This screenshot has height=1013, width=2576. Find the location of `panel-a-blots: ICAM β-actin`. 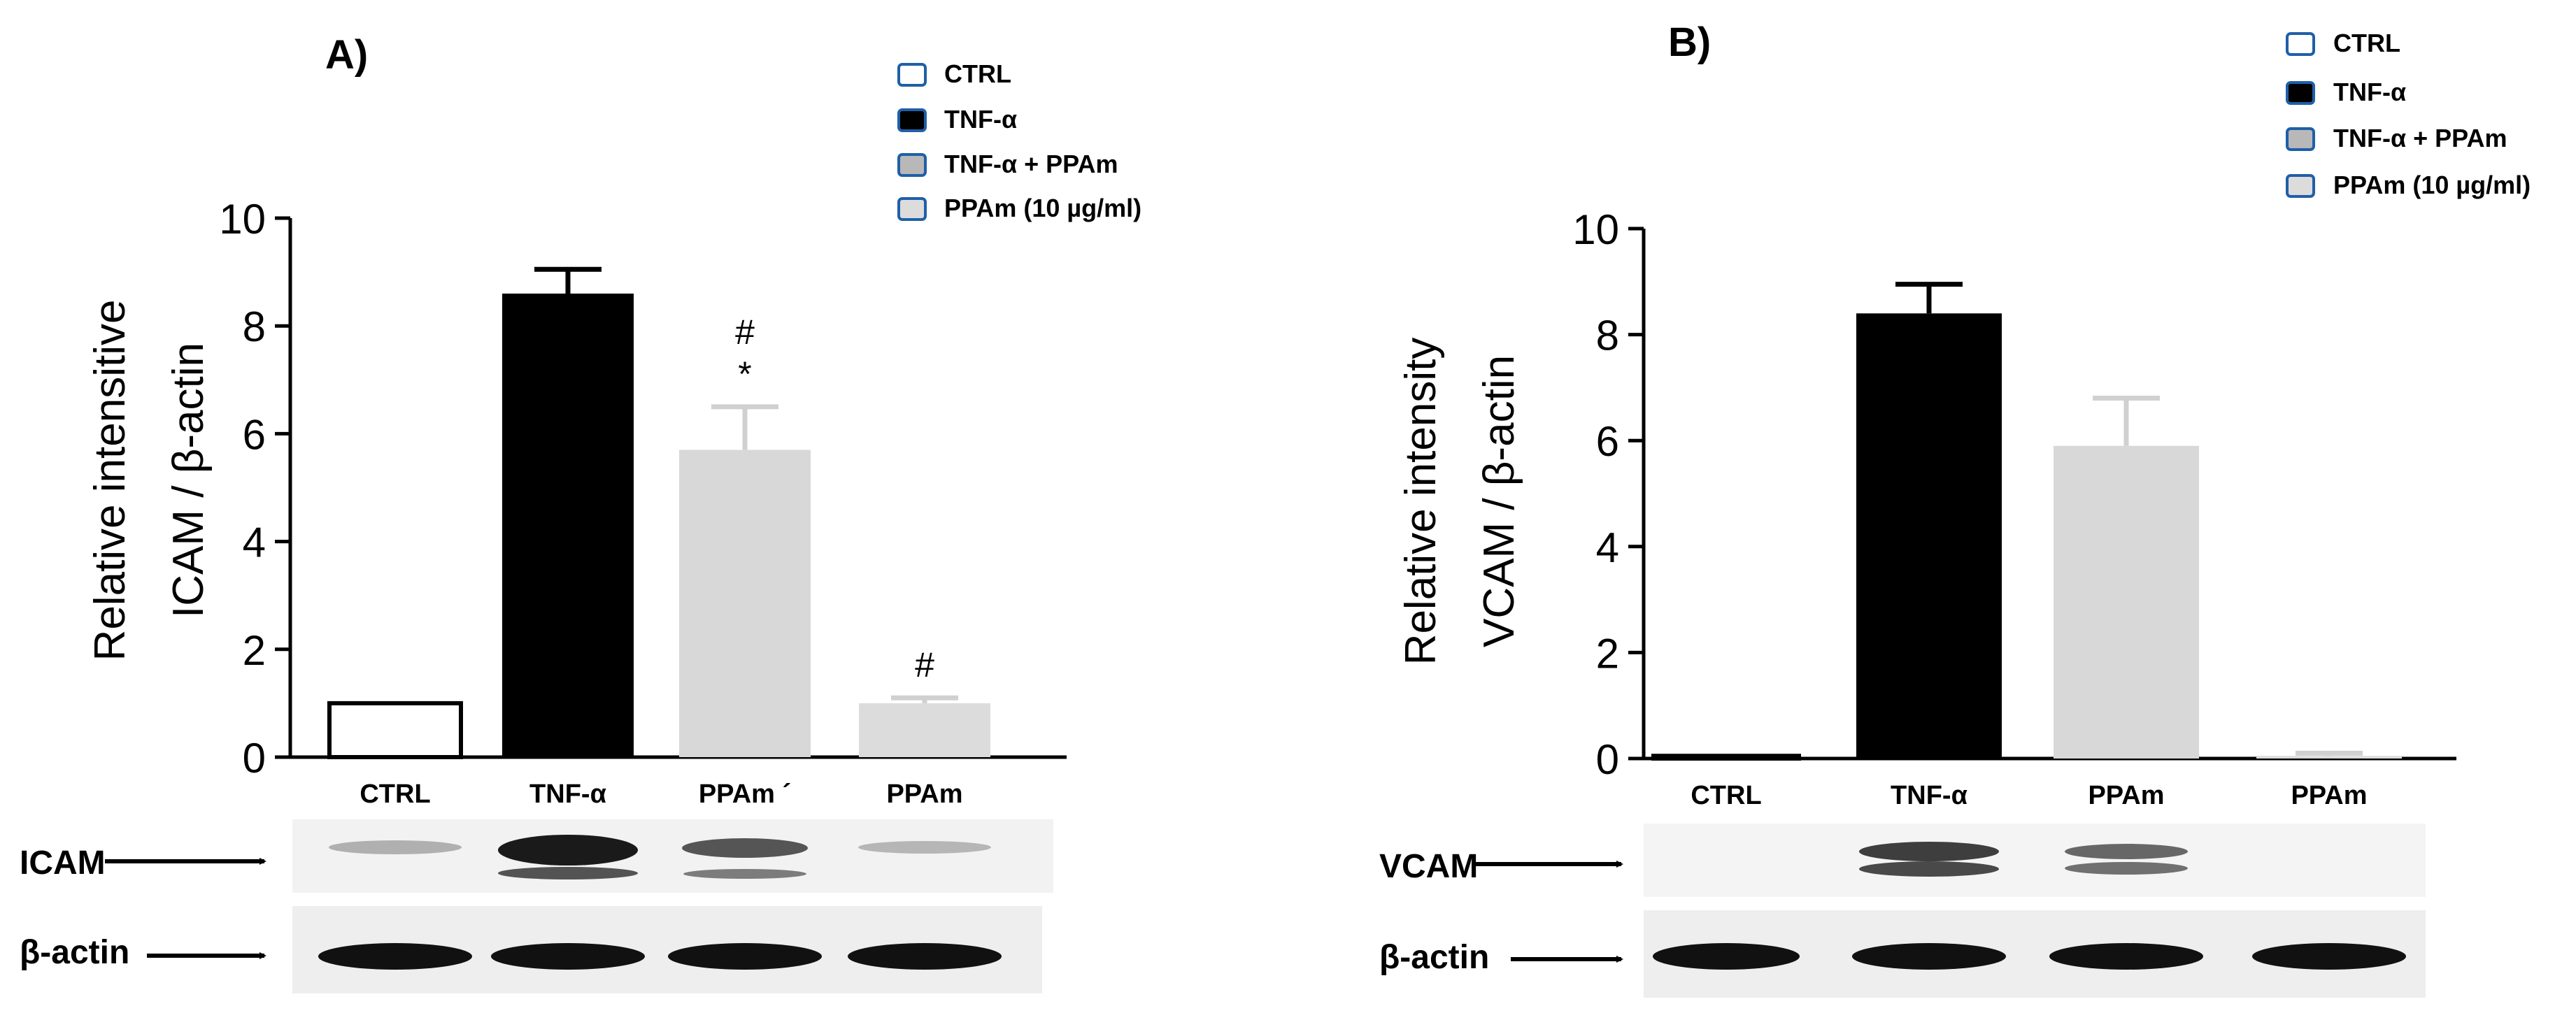

panel-a-blots: ICAM β-actin is located at coordinates (536, 906).